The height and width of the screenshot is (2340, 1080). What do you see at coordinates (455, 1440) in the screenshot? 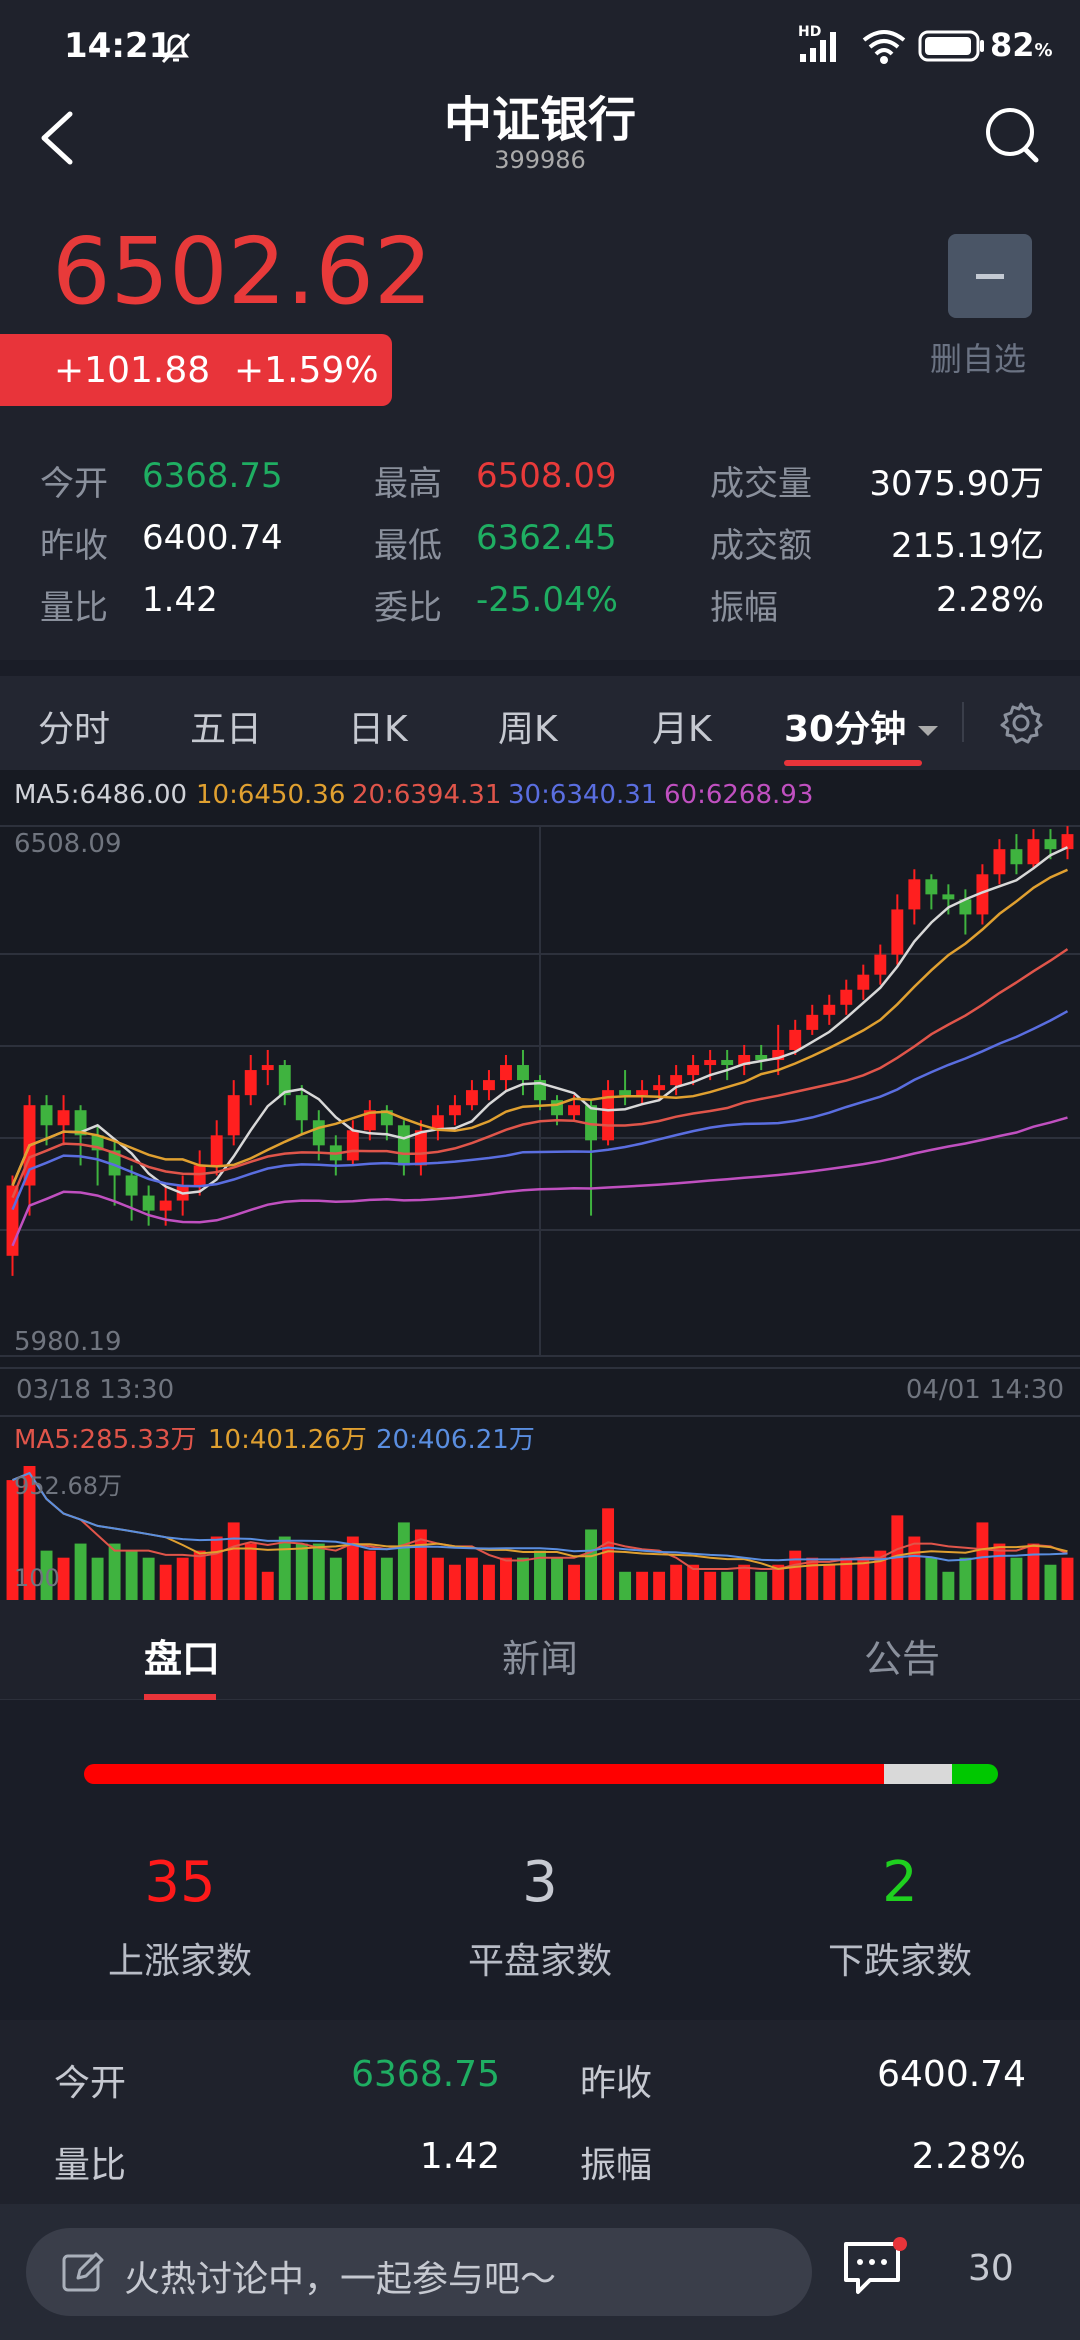
I see `vol-ma20-label: 20:406.21万` at bounding box center [455, 1440].